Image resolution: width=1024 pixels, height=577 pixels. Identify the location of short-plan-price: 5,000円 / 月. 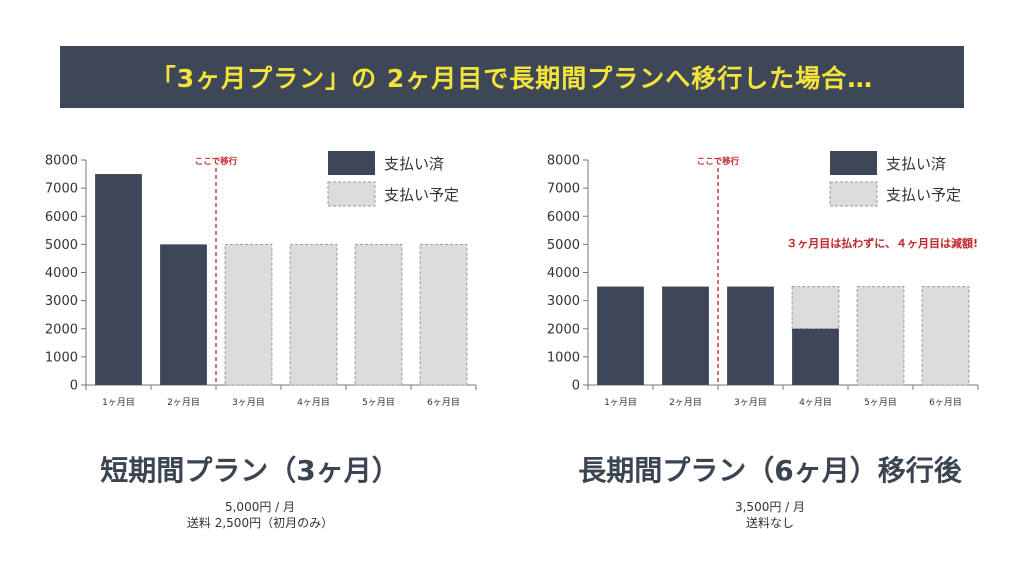
(260, 507).